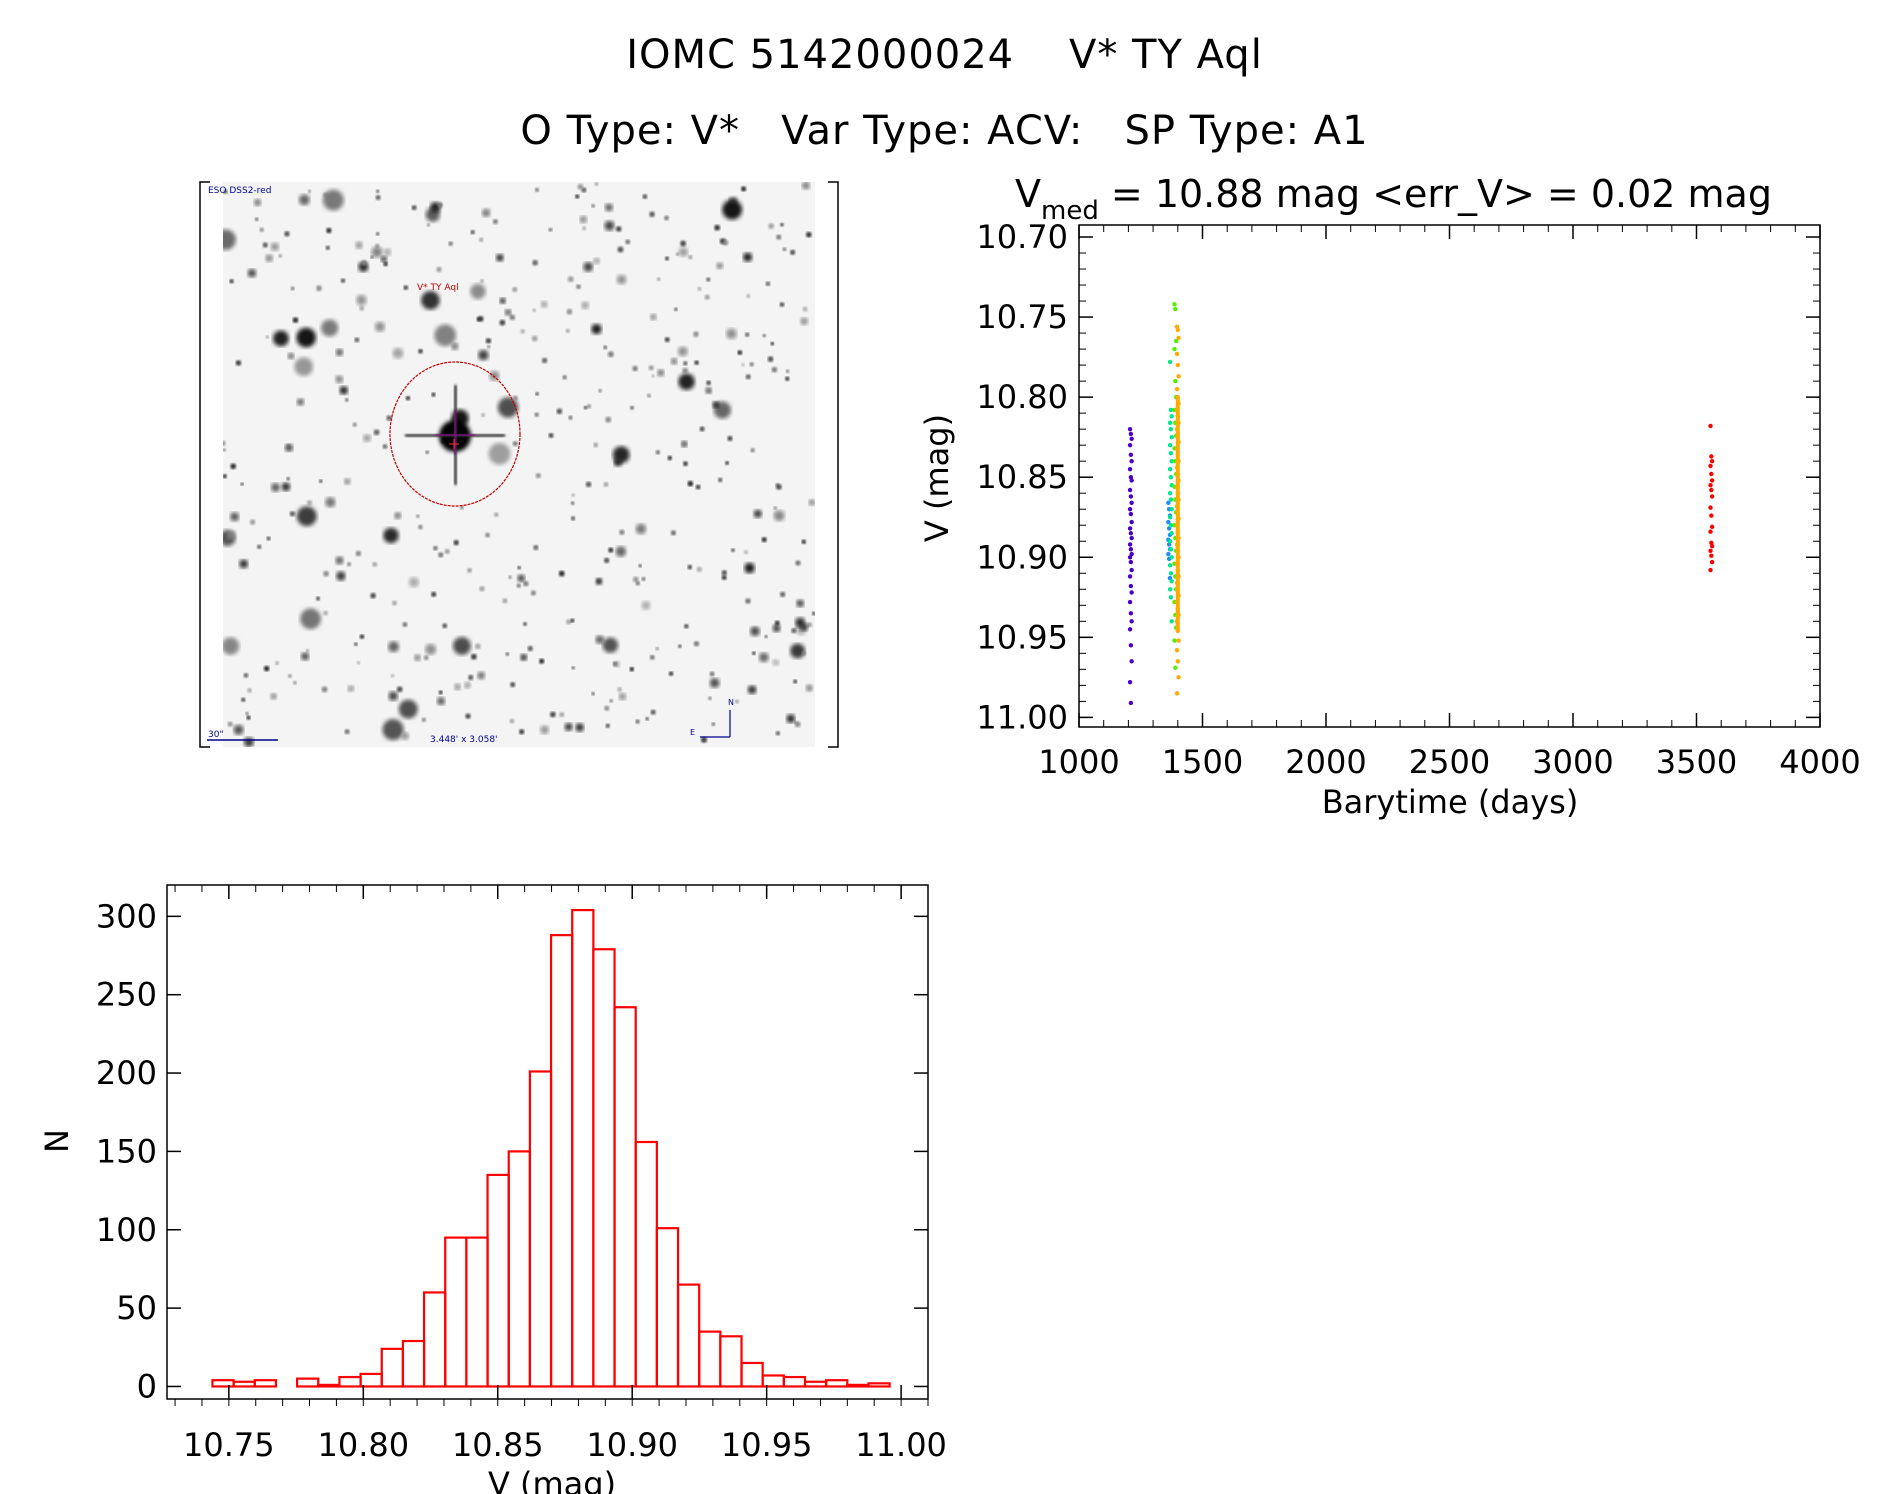  What do you see at coordinates (1450, 802) in the screenshot?
I see `x-axis-label: Barytime (days)` at bounding box center [1450, 802].